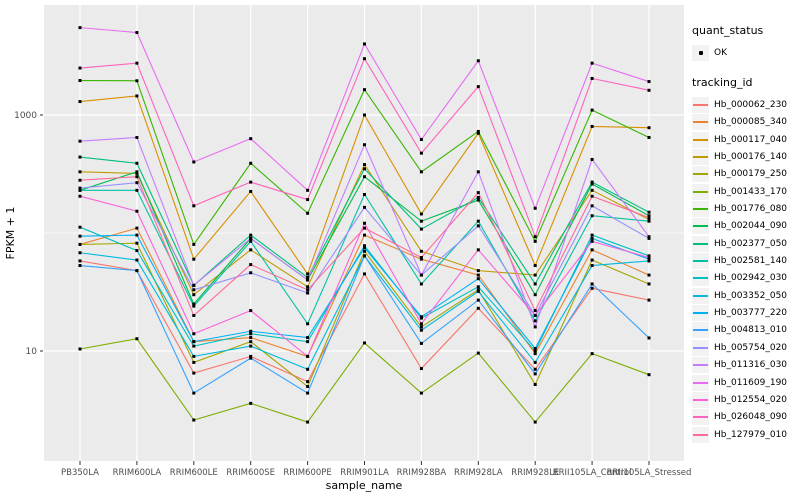 Image resolution: width=800 pixels, height=500 pixels. Describe the element at coordinates (720, 52) in the screenshot. I see `legend-item-label: OK` at that location.